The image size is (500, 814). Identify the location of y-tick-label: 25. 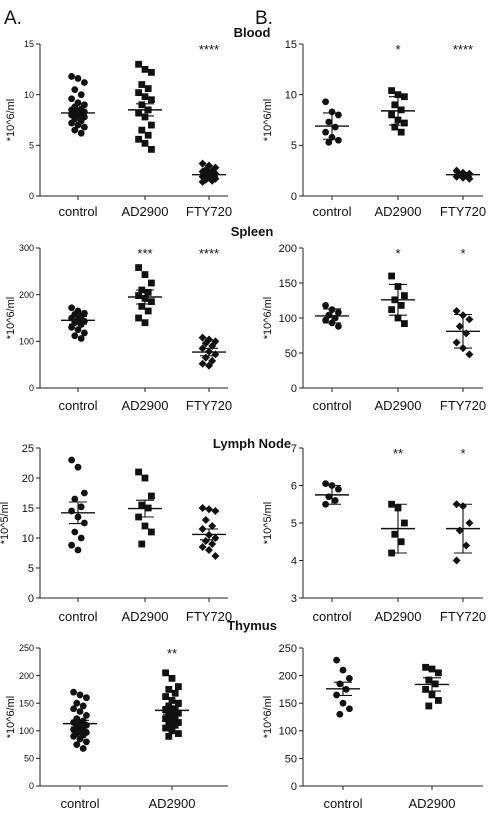
(28, 449).